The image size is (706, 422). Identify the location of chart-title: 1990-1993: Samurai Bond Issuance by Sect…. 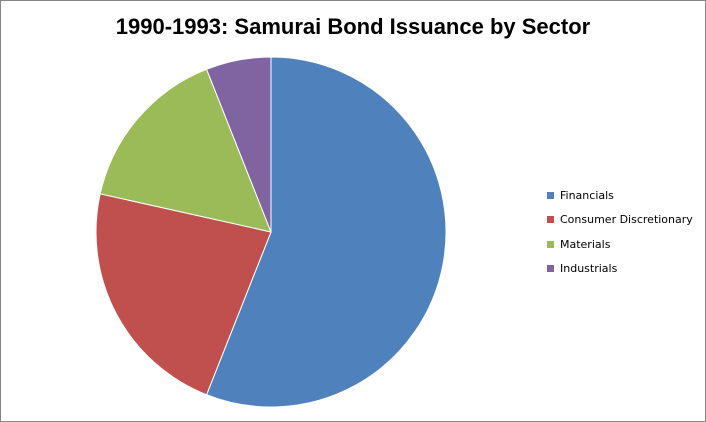
(353, 26).